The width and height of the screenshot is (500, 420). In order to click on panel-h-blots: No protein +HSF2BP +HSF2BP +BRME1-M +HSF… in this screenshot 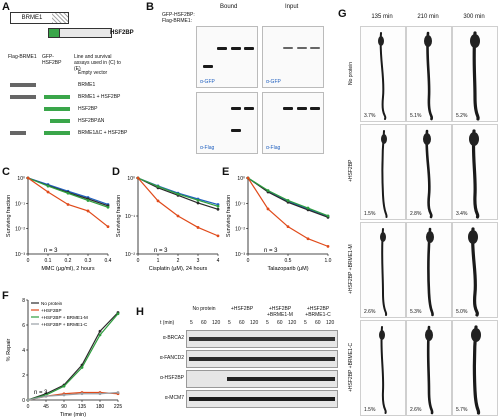, I will do `click(245, 362)`.